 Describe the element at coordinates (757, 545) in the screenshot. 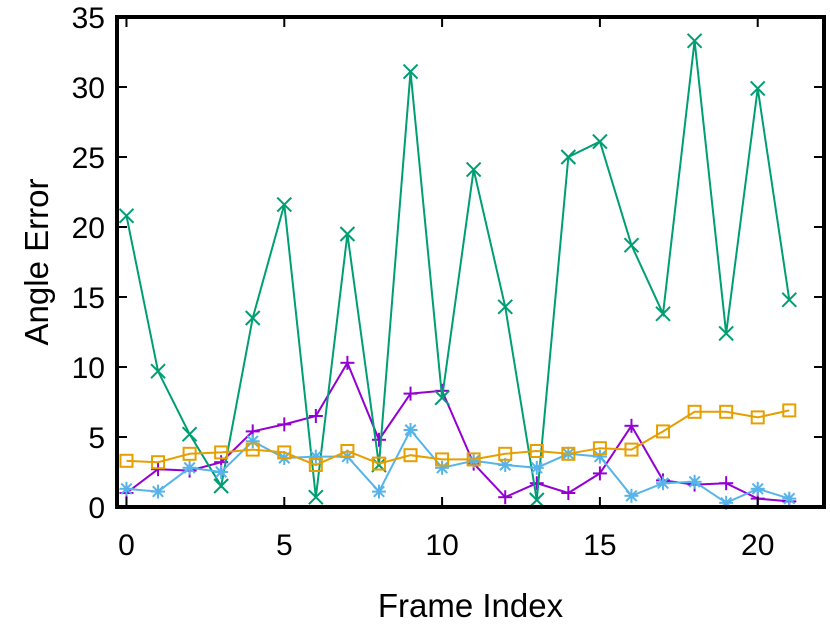

I see `x-tick-label: 20` at that location.